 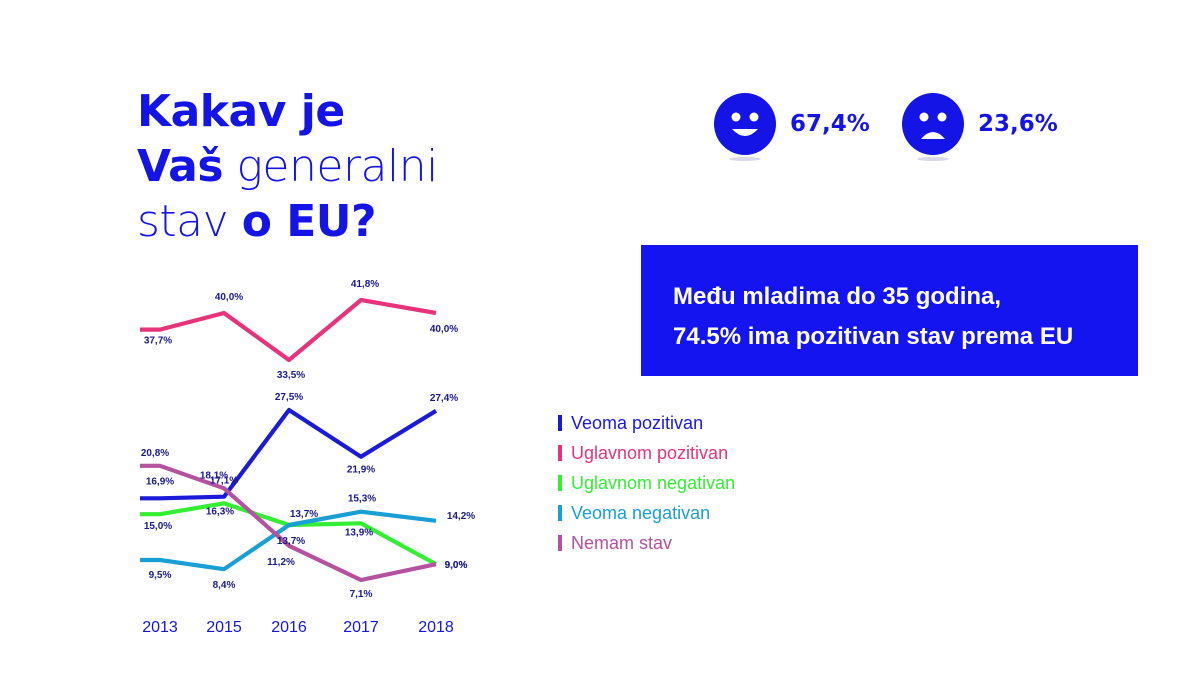 I want to click on data-label: 18,1%, so click(x=214, y=475).